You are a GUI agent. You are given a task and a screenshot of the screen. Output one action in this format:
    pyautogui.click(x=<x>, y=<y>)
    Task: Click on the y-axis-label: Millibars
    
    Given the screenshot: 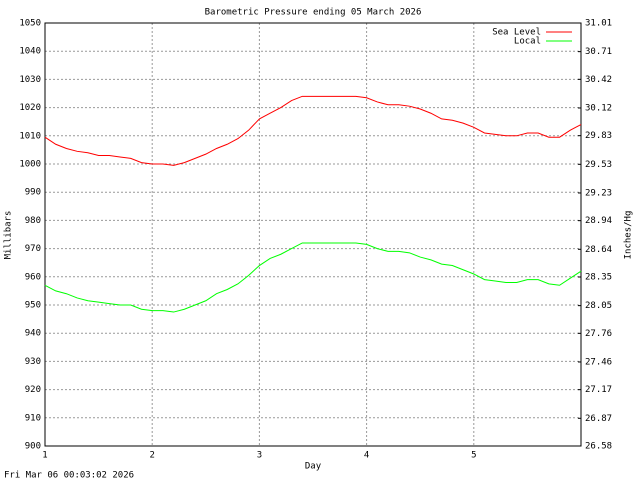 What is the action you would take?
    pyautogui.click(x=9, y=235)
    